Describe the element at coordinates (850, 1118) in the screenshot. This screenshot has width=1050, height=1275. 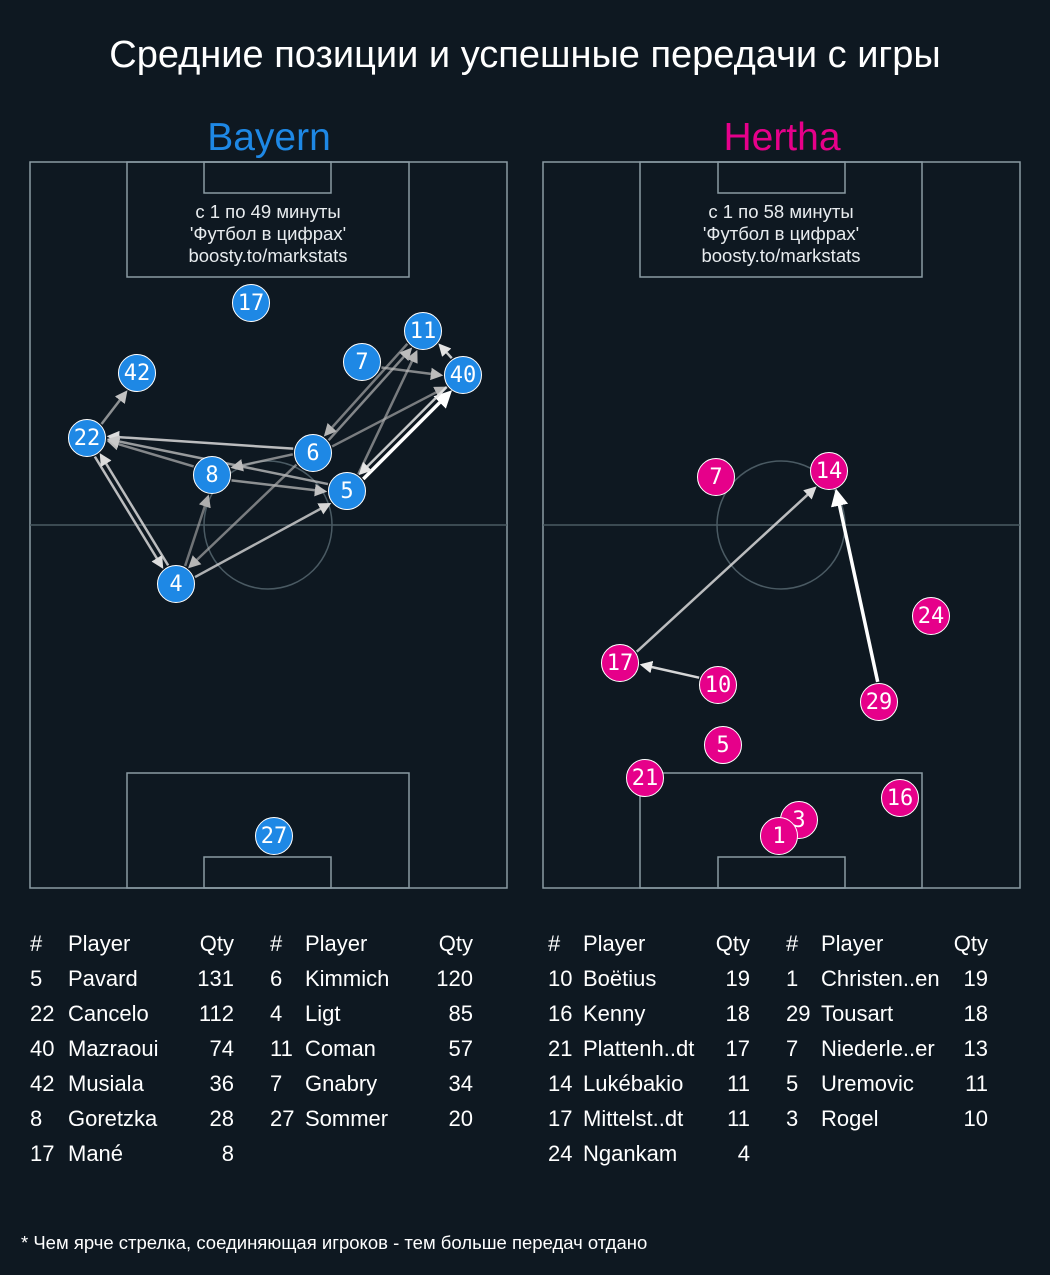
I see `player-name: Rogel` at that location.